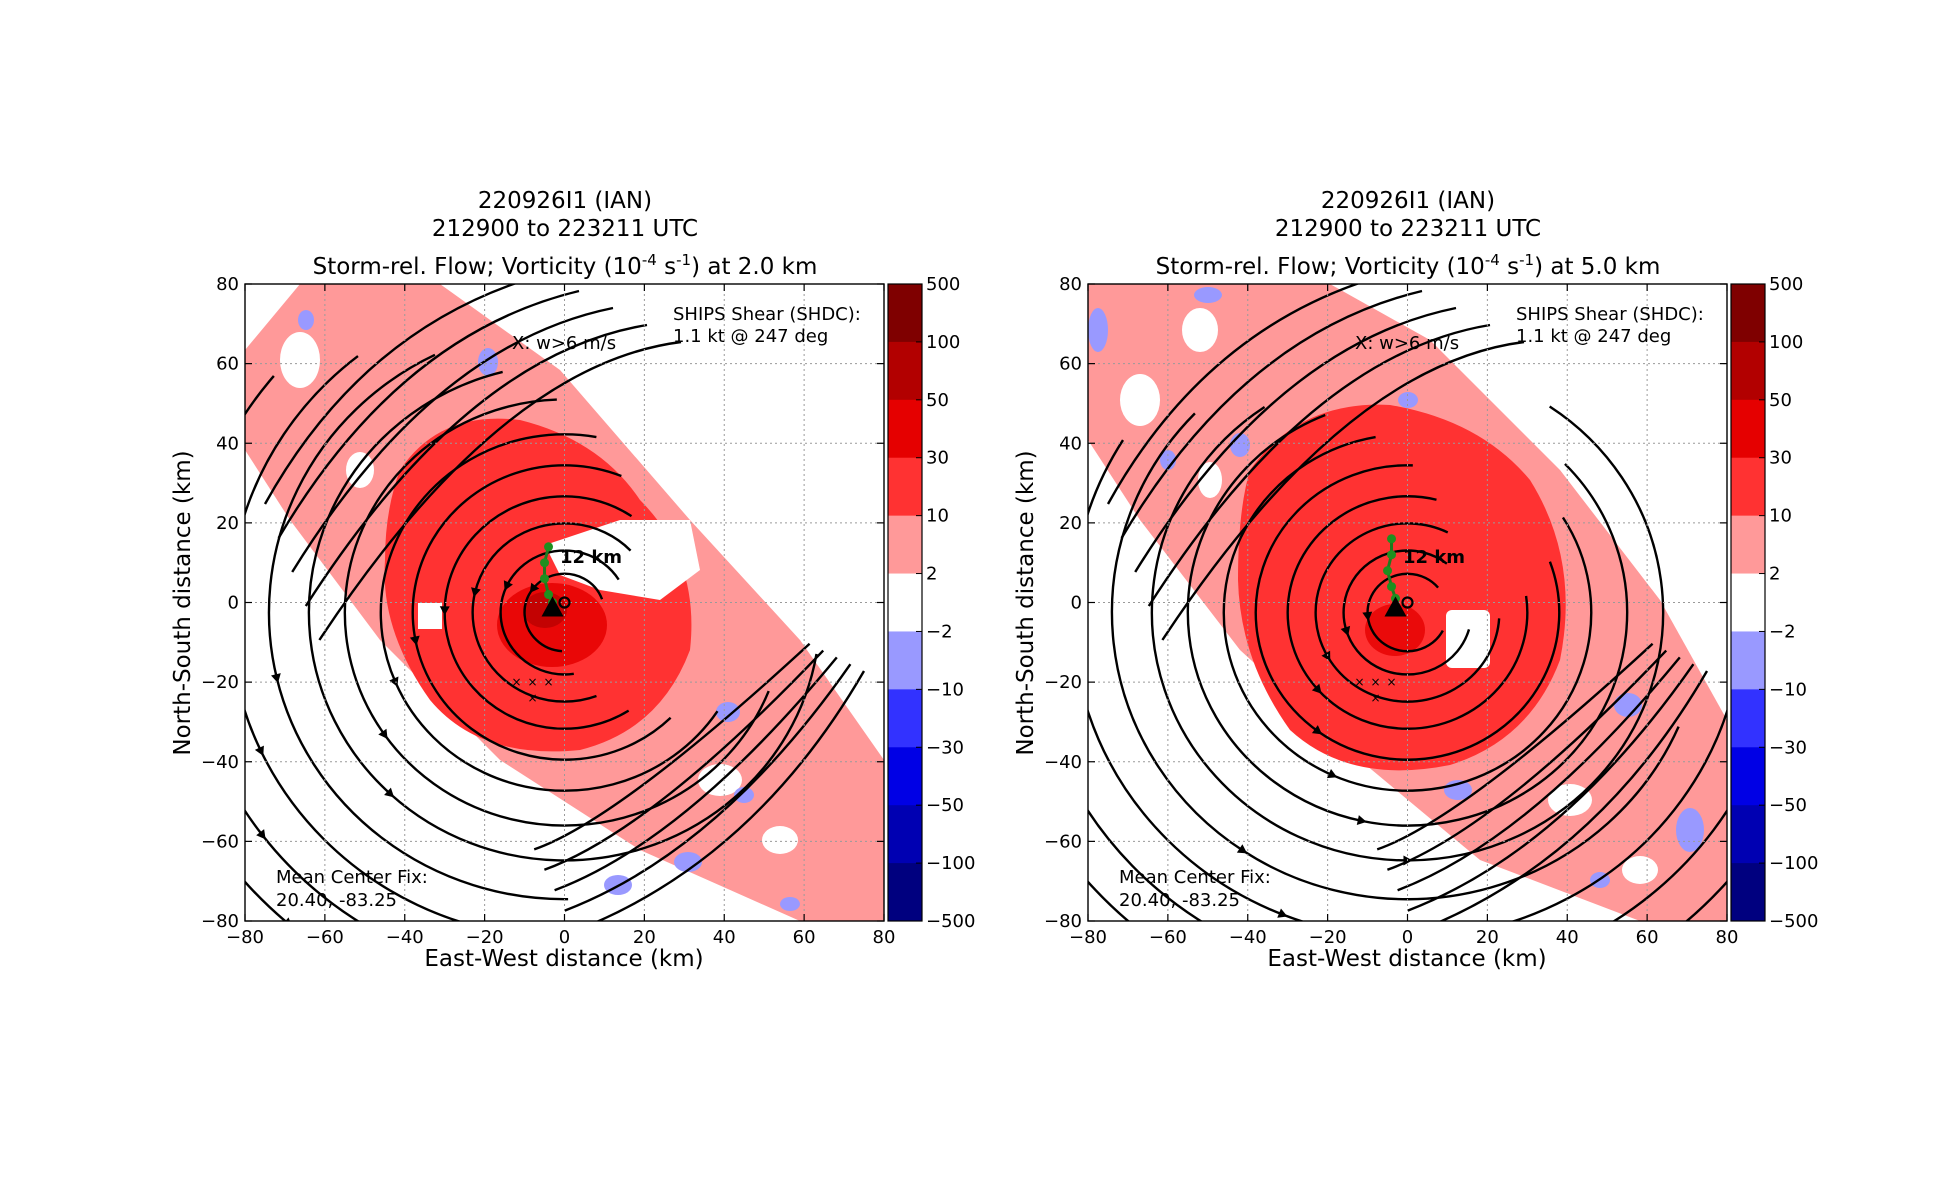 This screenshot has width=1950, height=1200. Describe the element at coordinates (1063, 921) in the screenshot. I see `y-tick-label: −80` at that location.